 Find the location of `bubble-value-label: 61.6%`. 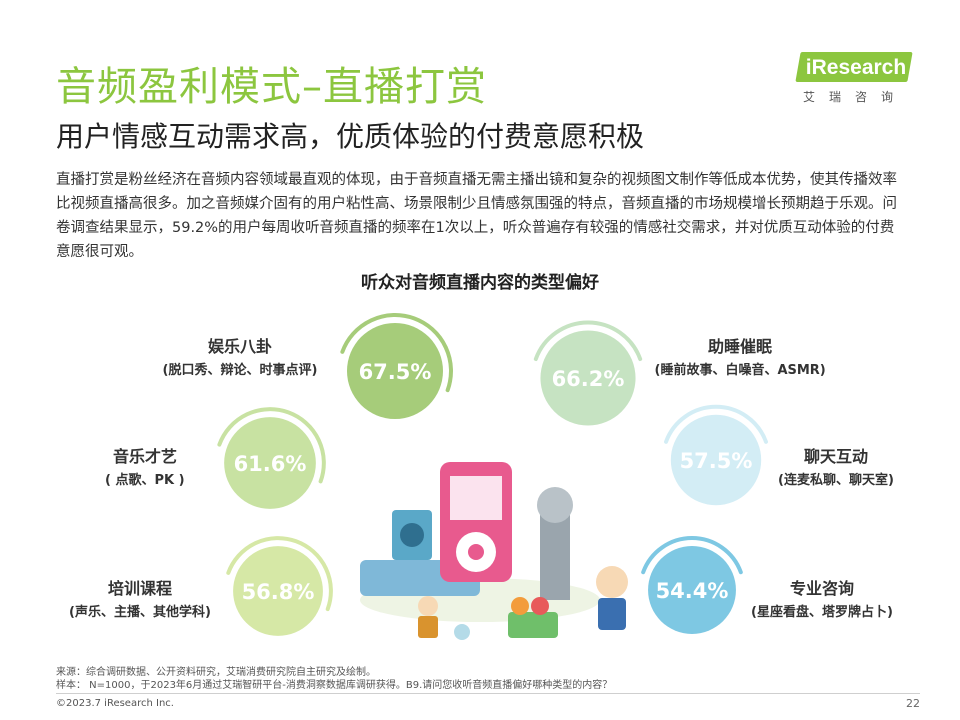

bubble-value-label: 61.6% is located at coordinates (270, 464).